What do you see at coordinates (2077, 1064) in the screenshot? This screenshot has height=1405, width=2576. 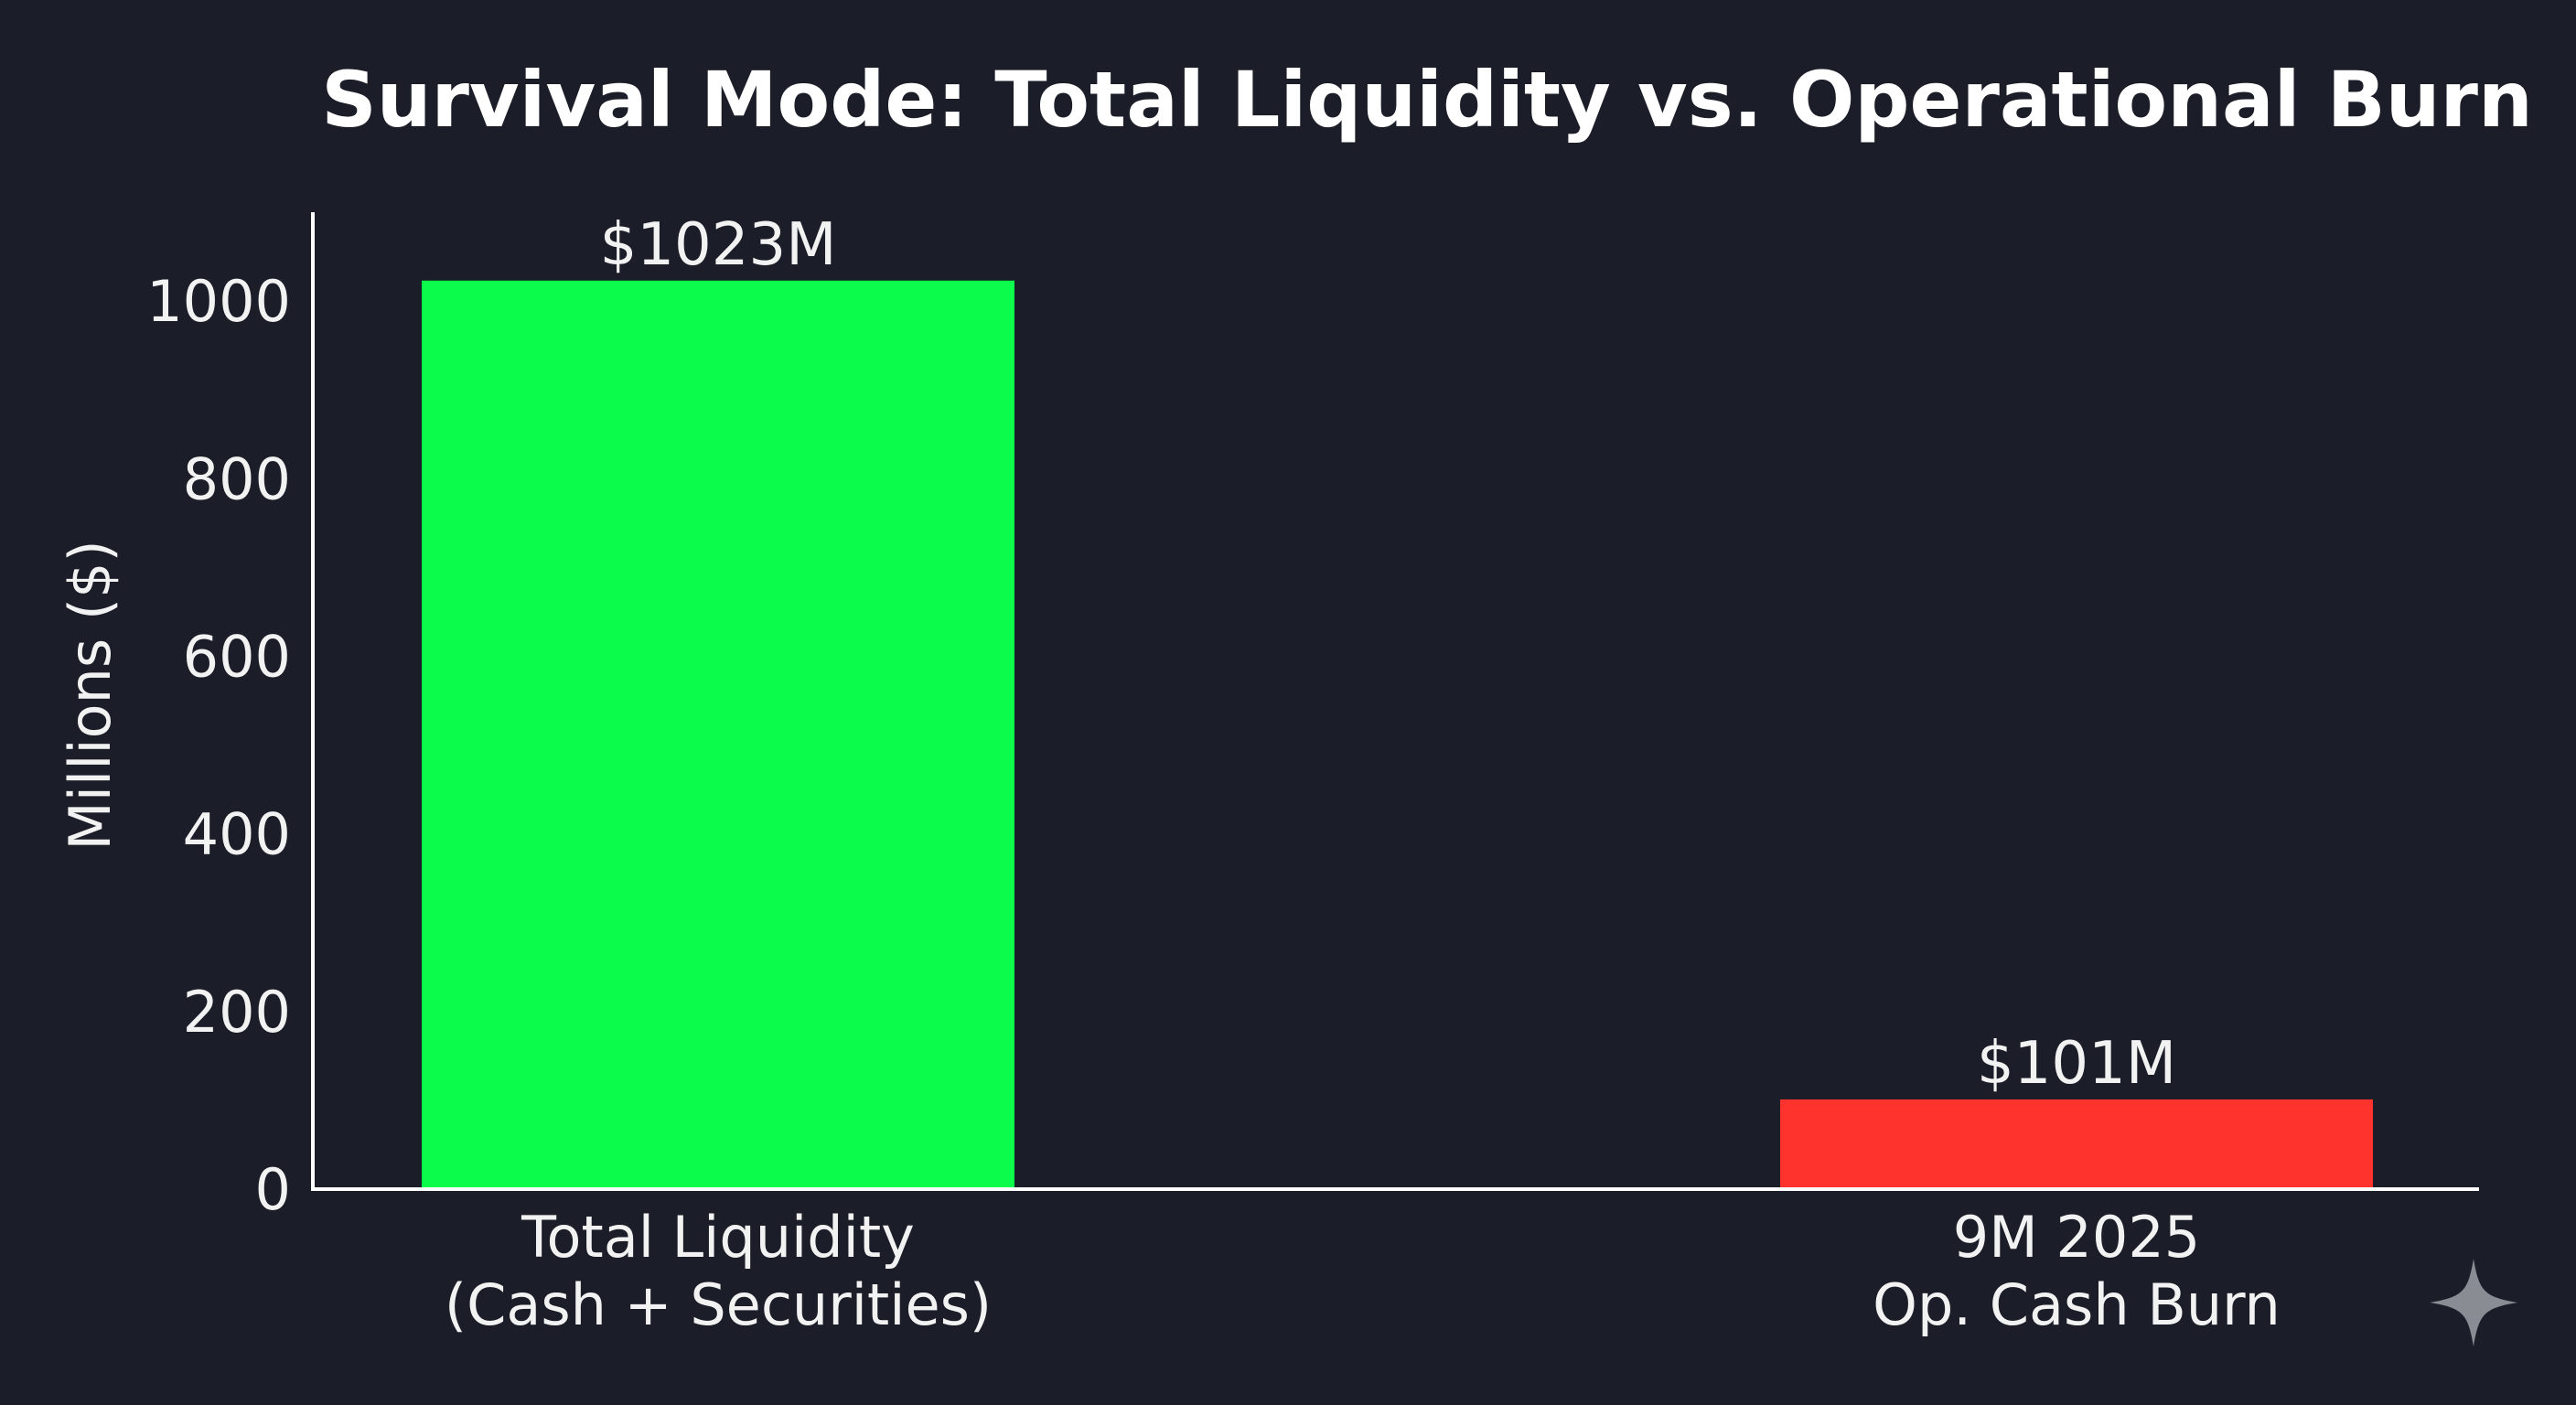 I see `bar-data-label: $101M` at bounding box center [2077, 1064].